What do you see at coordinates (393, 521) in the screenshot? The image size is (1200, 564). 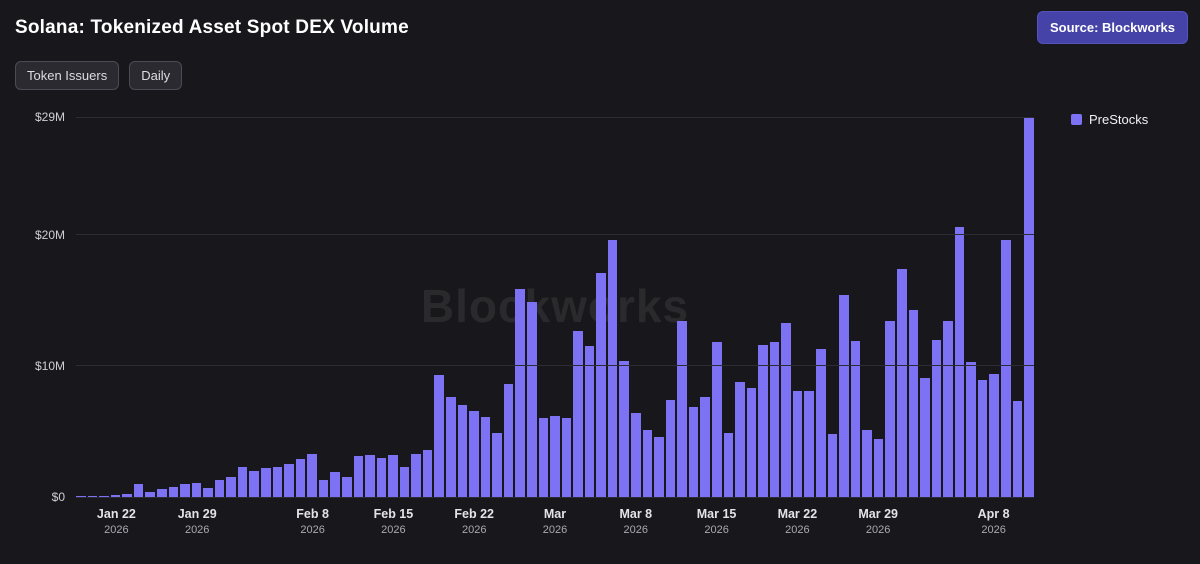 I see `x-axis-tick: Feb 15 2026` at bounding box center [393, 521].